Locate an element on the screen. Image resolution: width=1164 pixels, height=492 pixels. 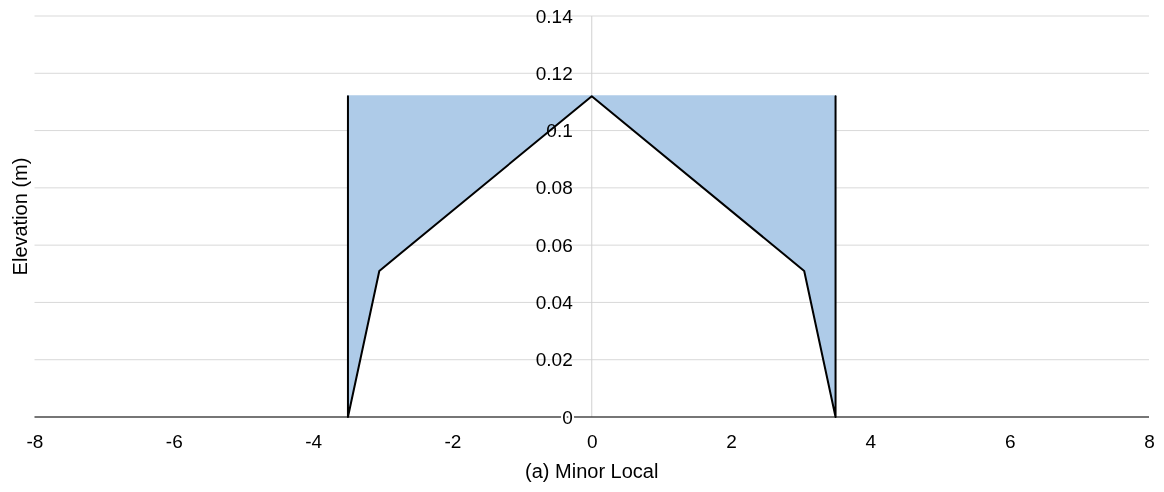
y-tick-label: 0.02 is located at coordinates (554, 360).